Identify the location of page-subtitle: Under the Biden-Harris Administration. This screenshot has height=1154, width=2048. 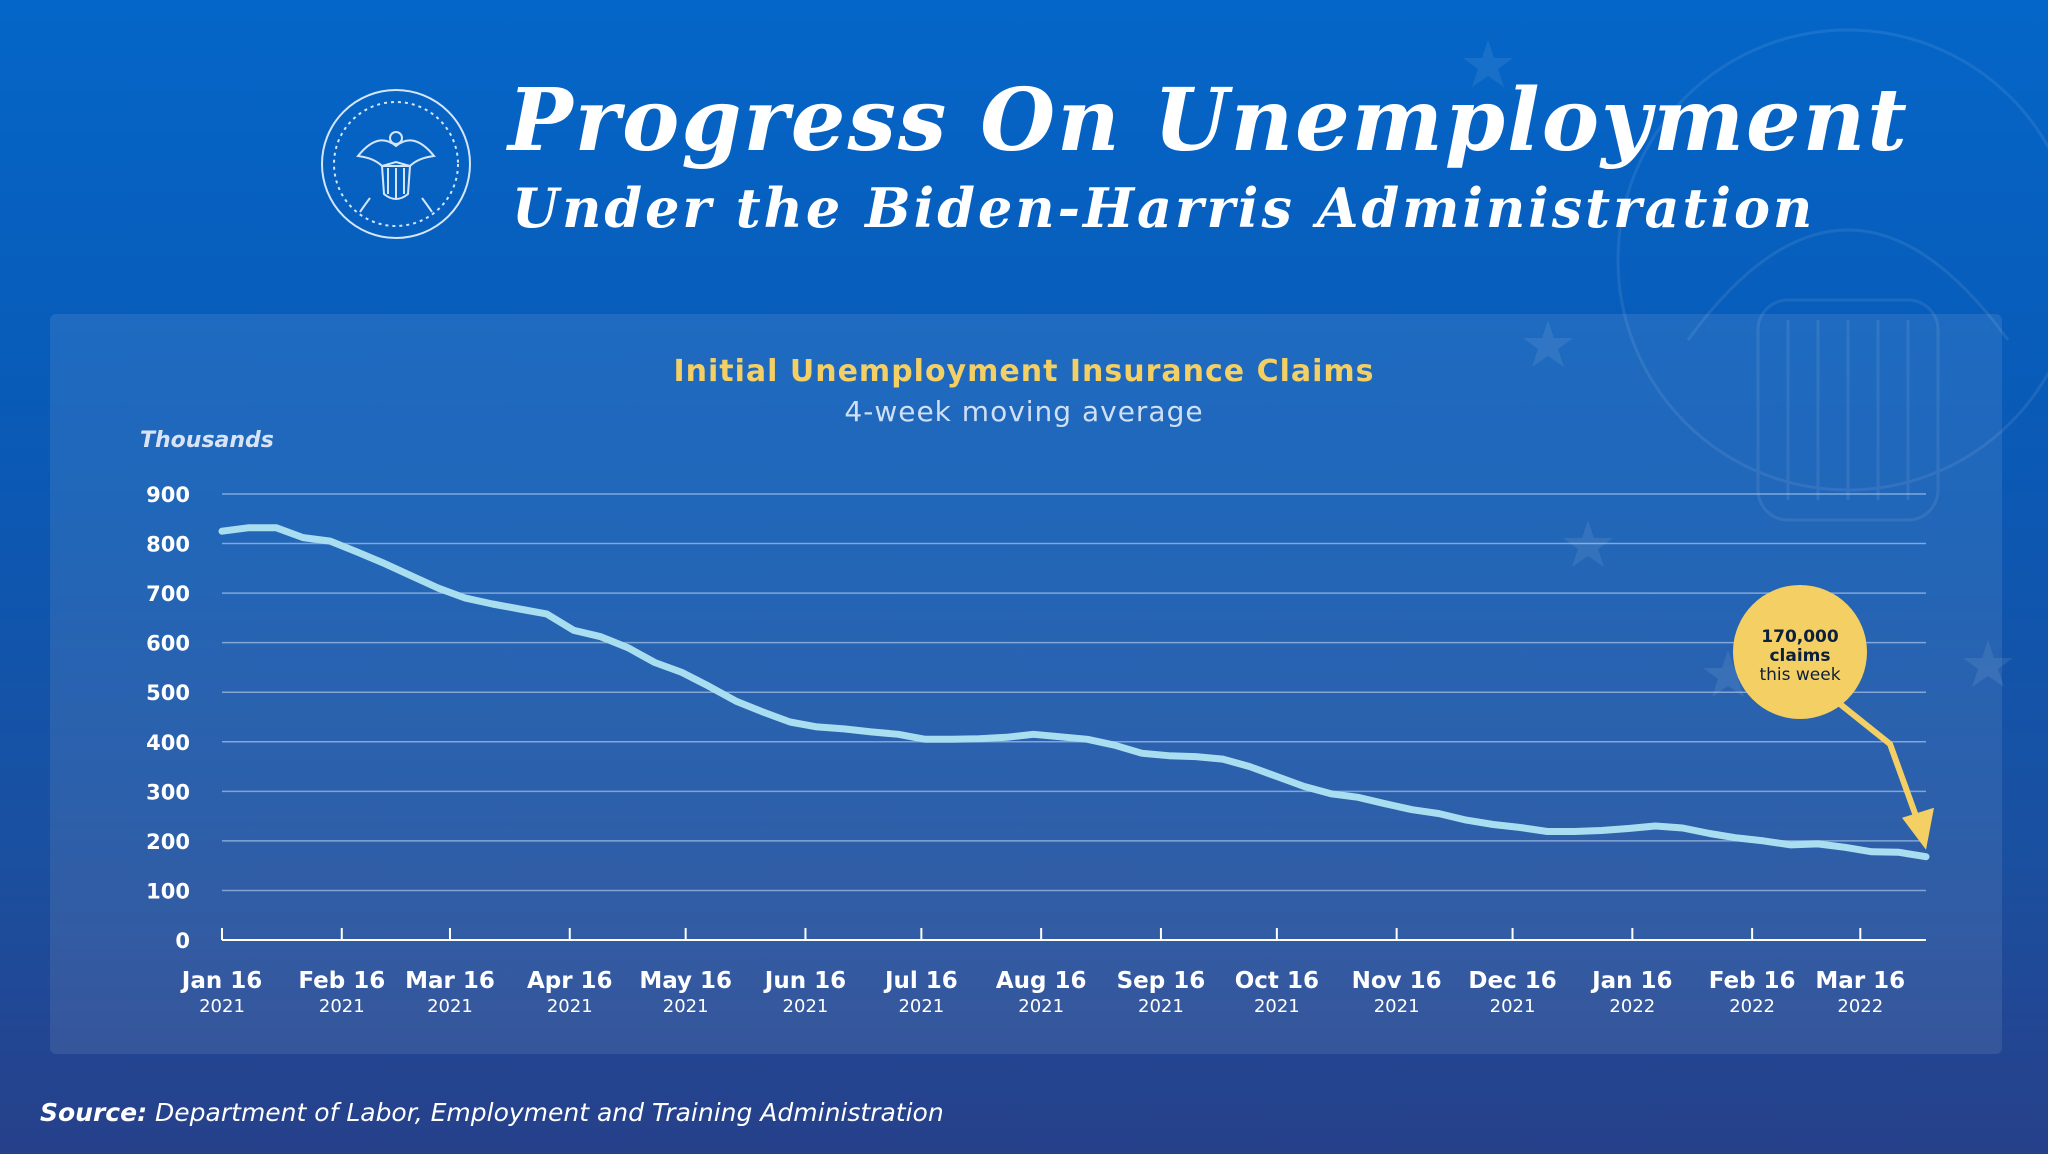
(1164, 208).